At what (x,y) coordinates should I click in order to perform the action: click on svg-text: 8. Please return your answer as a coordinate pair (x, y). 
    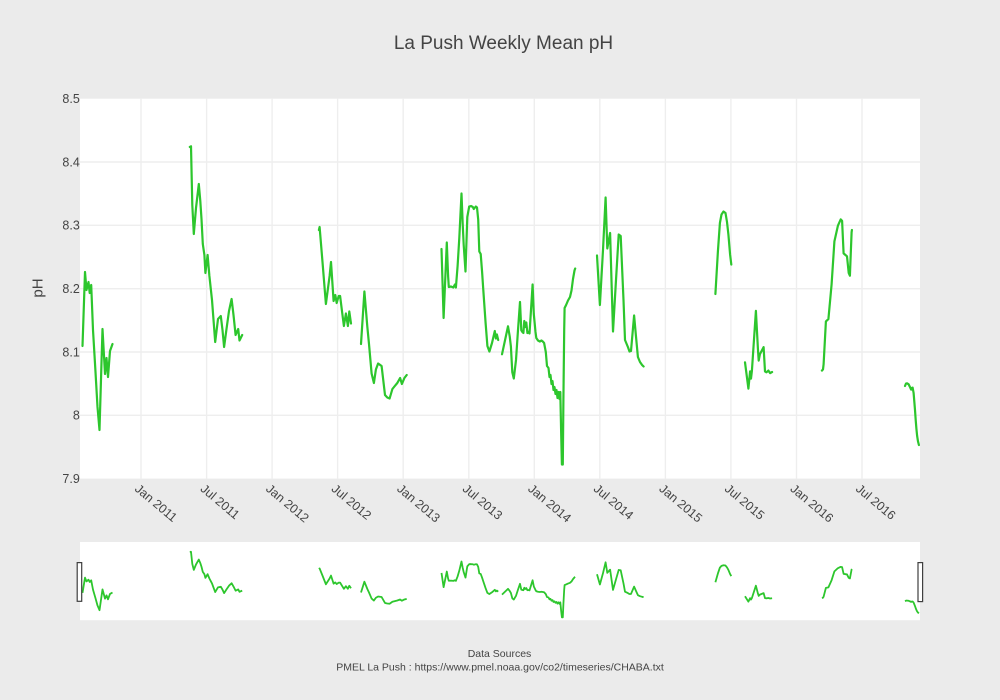
    Looking at the image, I should click on (76, 416).